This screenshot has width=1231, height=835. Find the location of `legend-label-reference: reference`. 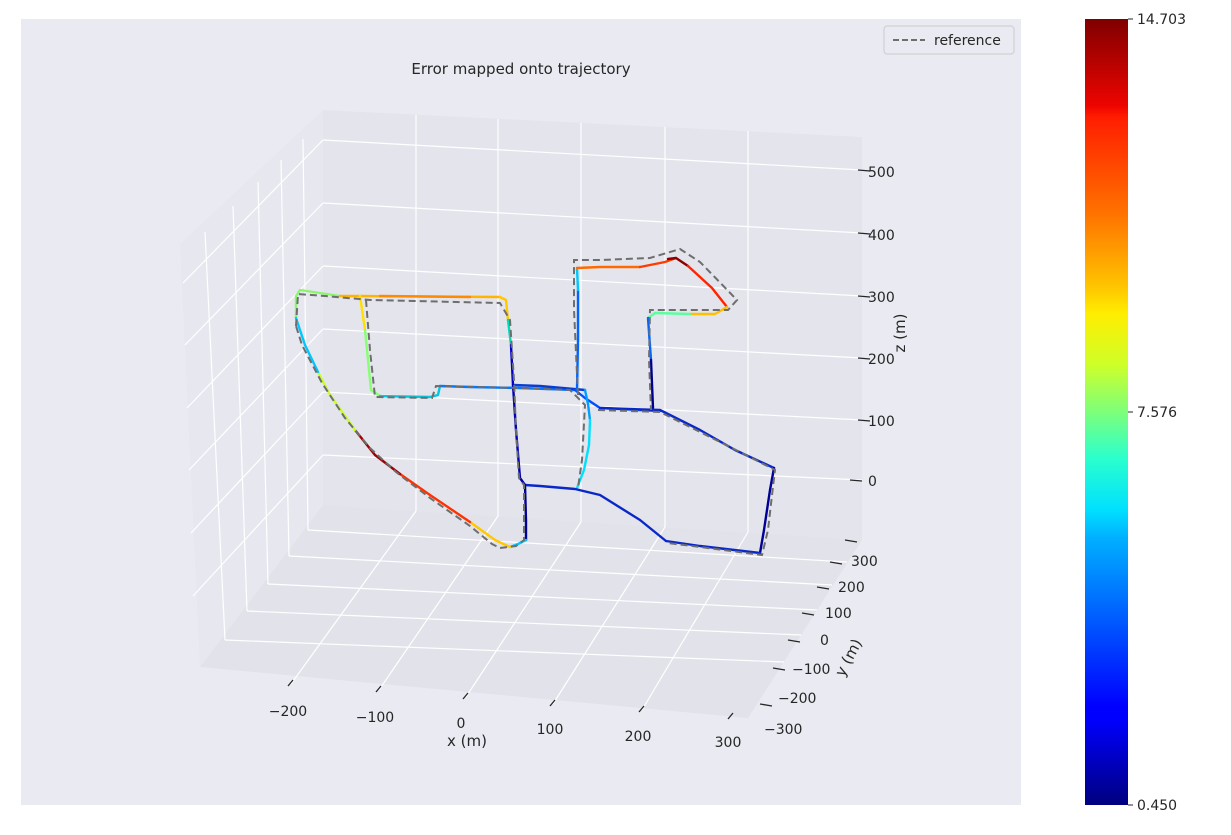

legend-label-reference: reference is located at coordinates (967, 41).